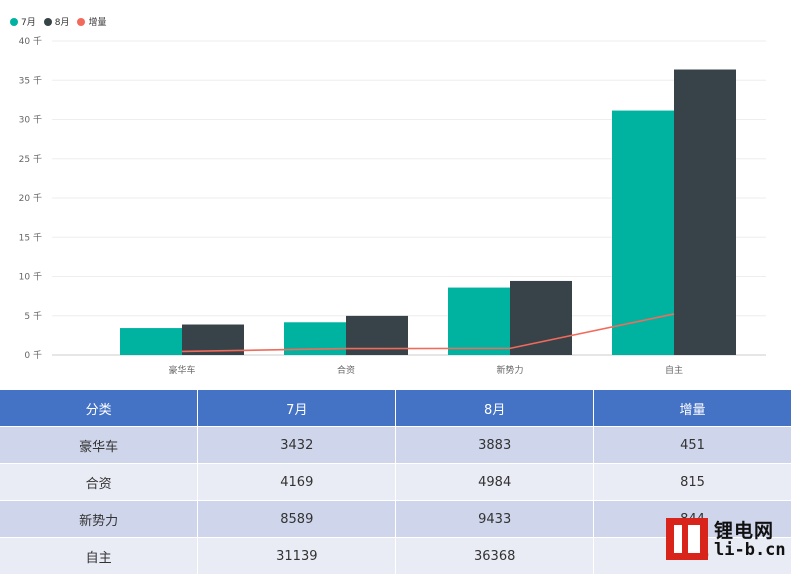  Describe the element at coordinates (744, 529) in the screenshot. I see `watermark-name: 锂电网` at that location.